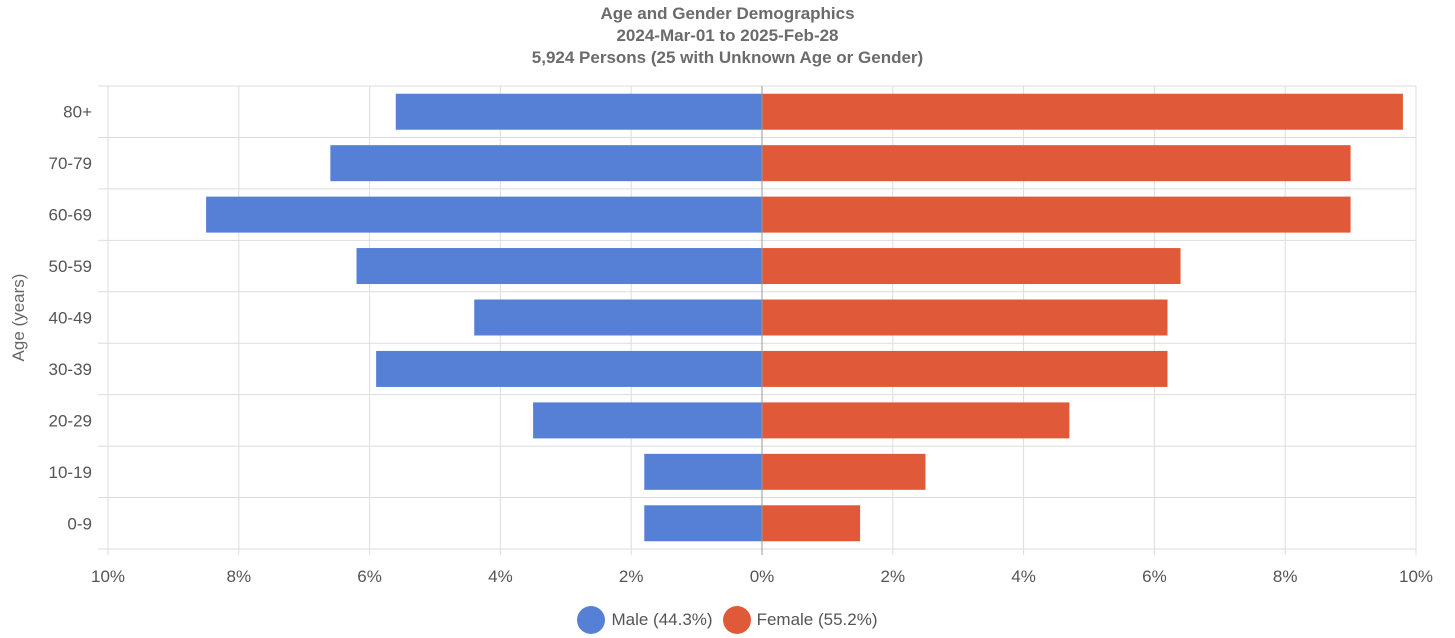  I want to click on y-tick-label: 0-9, so click(79, 523).